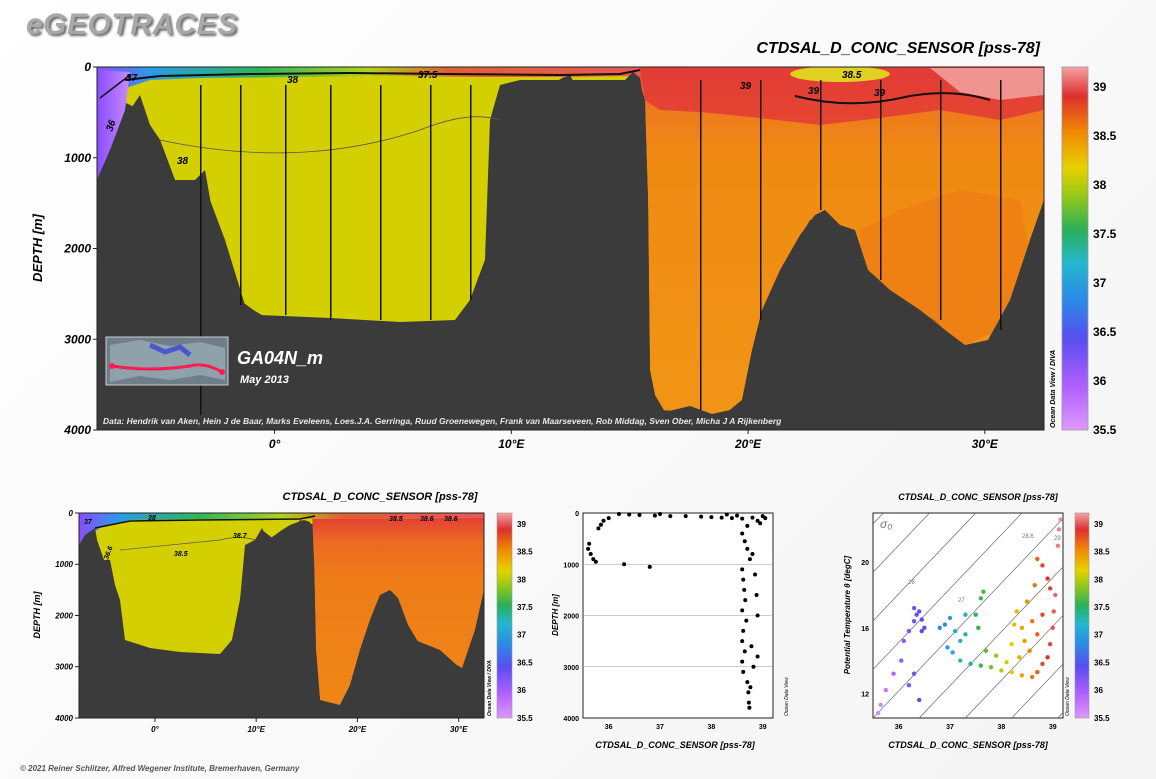 This screenshot has width=1156, height=779. I want to click on y-tick-label: 12, so click(865, 694).